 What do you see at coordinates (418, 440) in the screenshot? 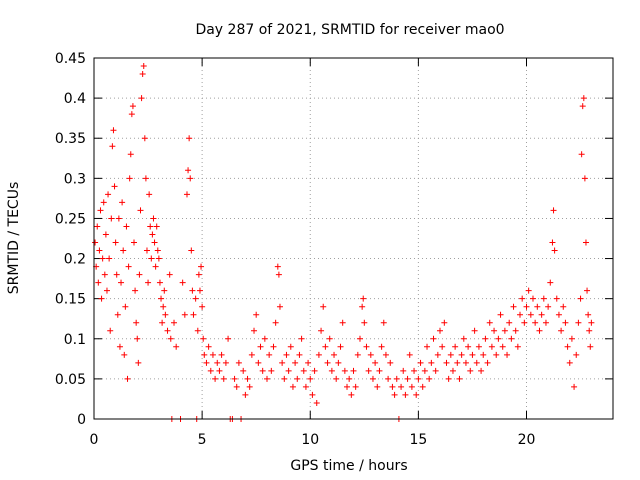
I see `x-tick-label: 15` at bounding box center [418, 440].